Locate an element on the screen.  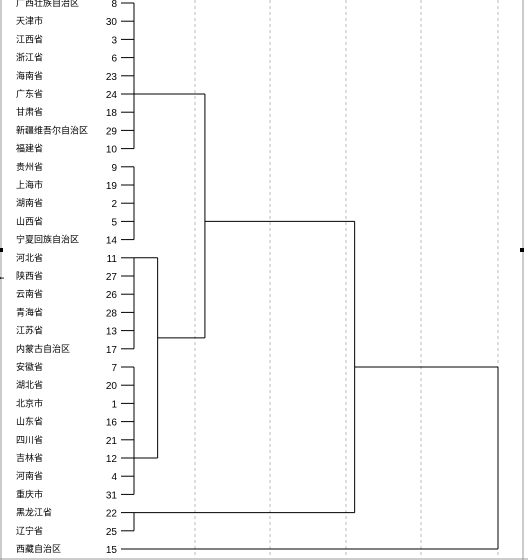
leaf-name-label: 河北省 is located at coordinates (29, 258).